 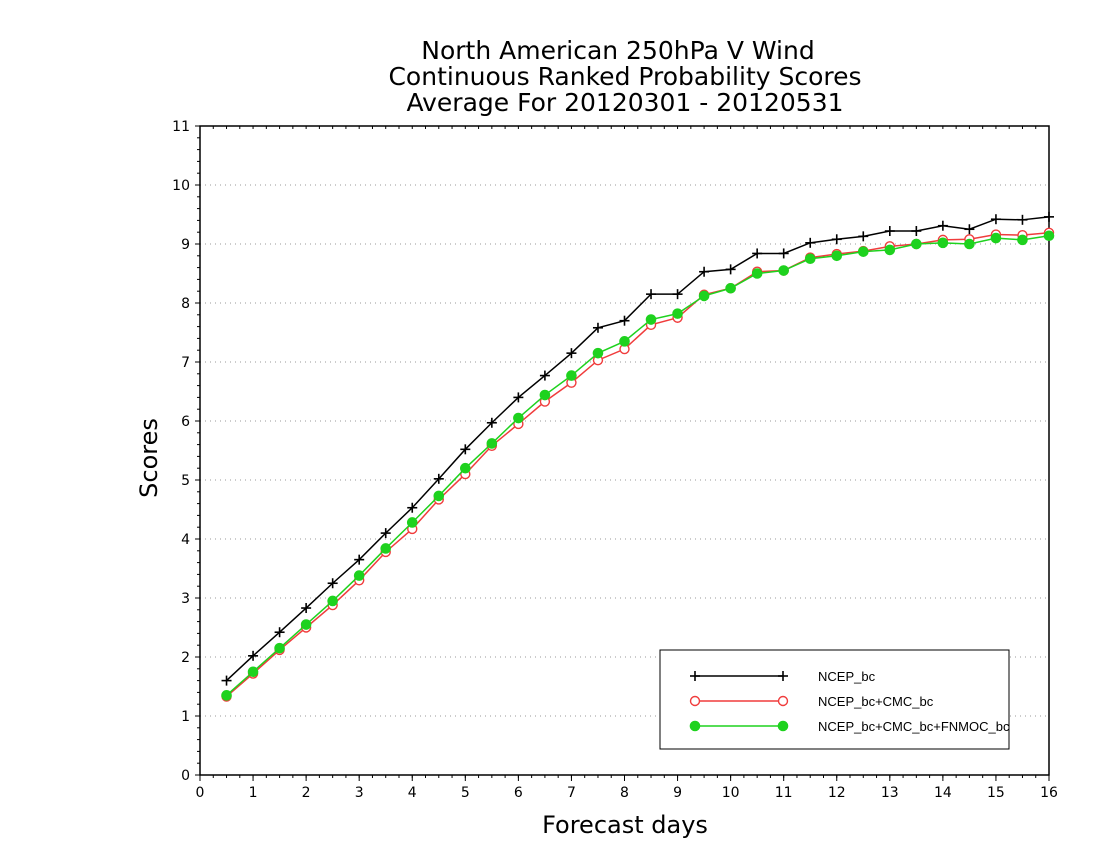 What do you see at coordinates (200, 793) in the screenshot?
I see `x-tick-label: 0` at bounding box center [200, 793].